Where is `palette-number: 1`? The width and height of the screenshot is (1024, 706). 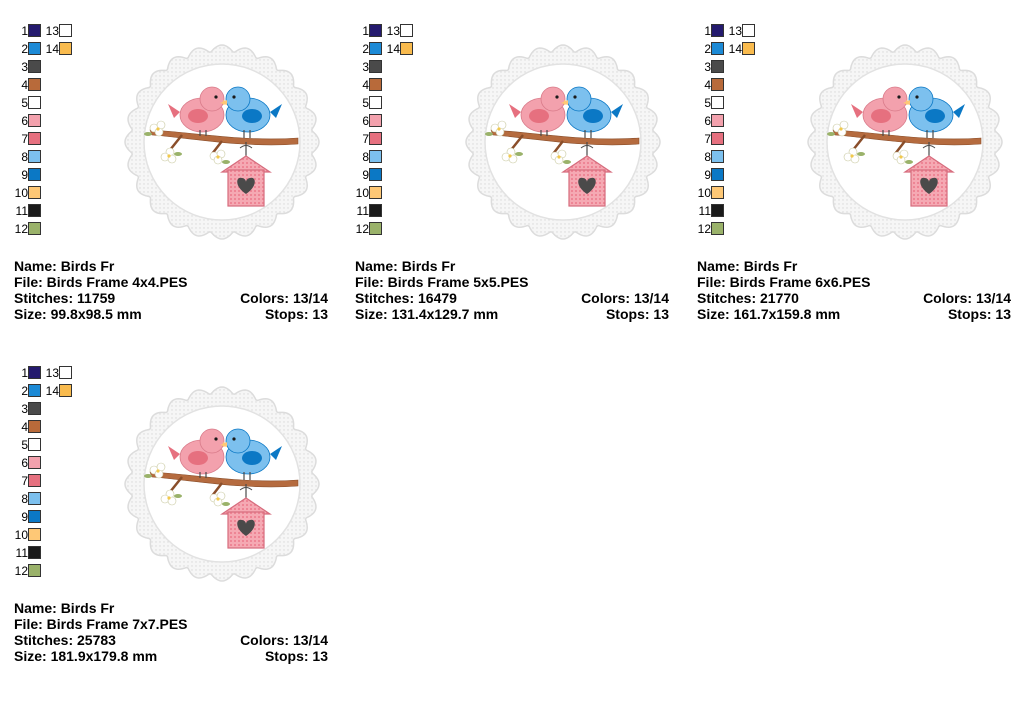 palette-number: 1 is located at coordinates (365, 31).